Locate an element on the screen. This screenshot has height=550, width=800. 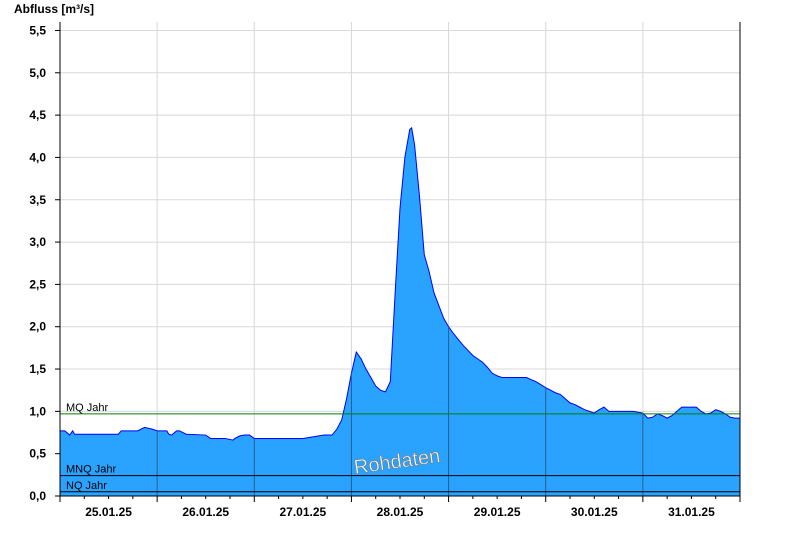
y-tick-label: 4,0 is located at coordinates (37, 157).